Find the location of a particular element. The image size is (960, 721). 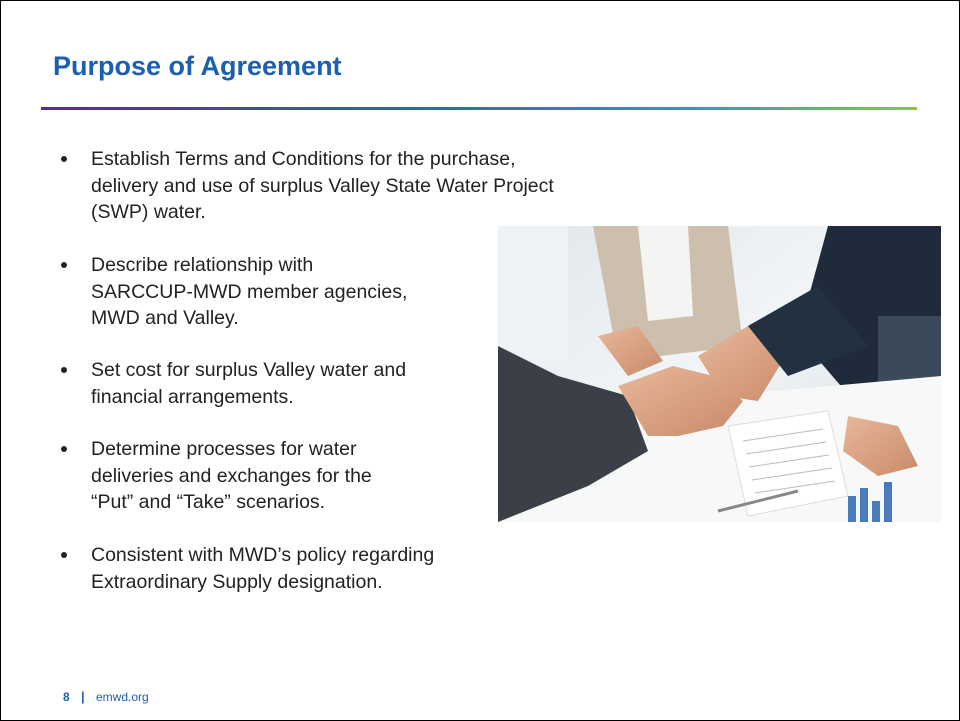

bullet-text: Describe relationship with is located at coordinates (202, 265).